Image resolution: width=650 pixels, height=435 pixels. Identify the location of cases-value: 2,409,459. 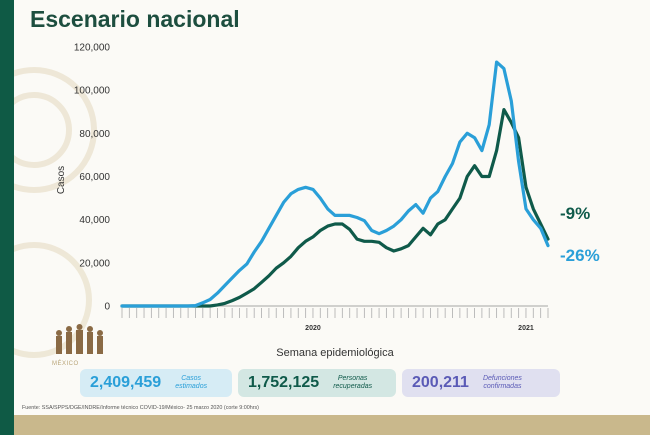
(126, 382).